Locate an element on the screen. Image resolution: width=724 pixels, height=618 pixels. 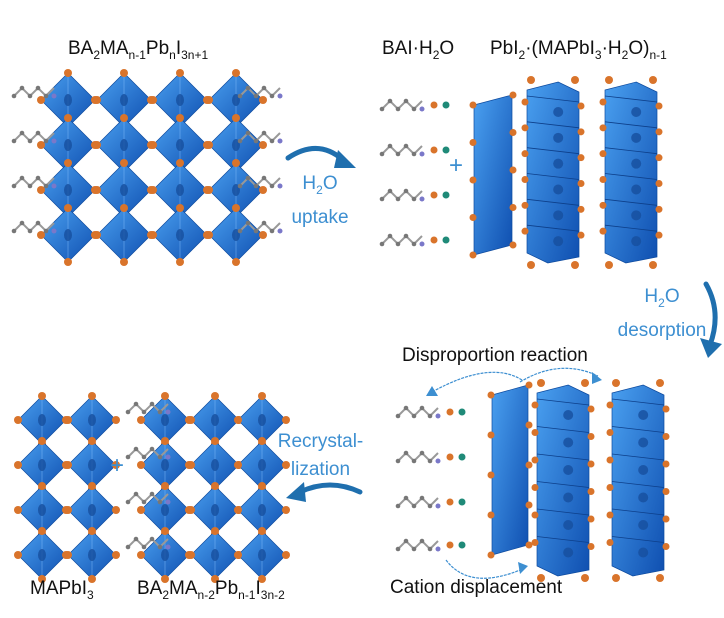
label-disproportion-reaction: Disproportion reaction is located at coordinates (495, 355).